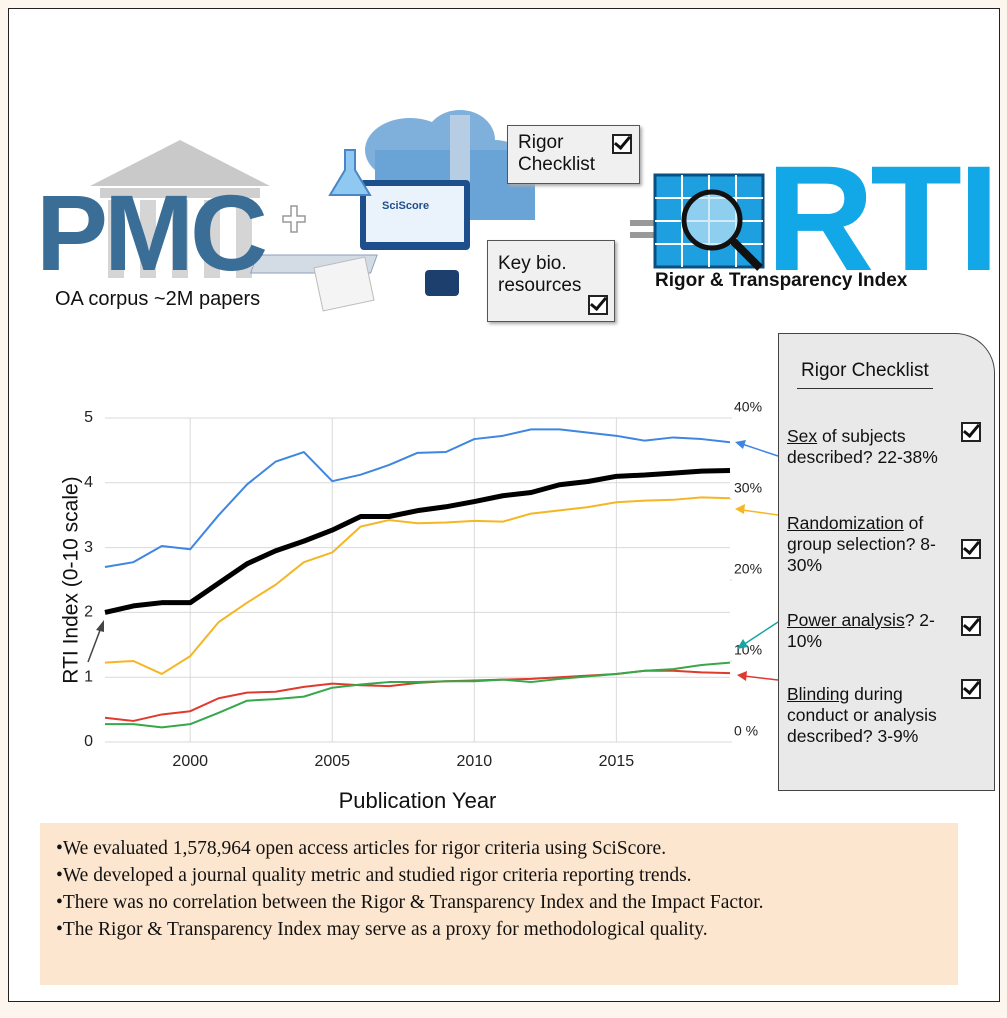 Image resolution: width=1007 pixels, height=1018 pixels. I want to click on mouse-pad, so click(442, 283).